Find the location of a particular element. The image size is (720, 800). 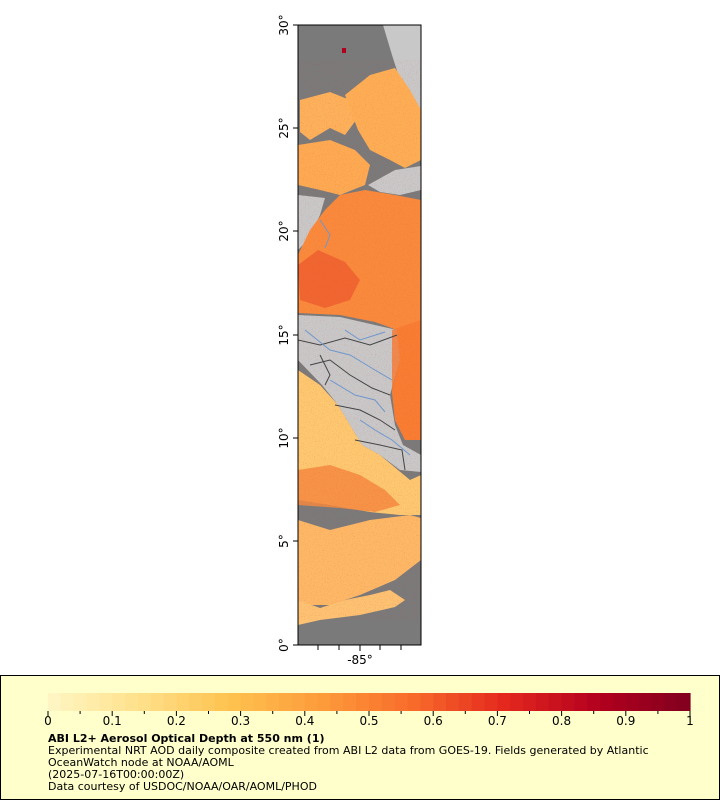

rivers is located at coordinates (357, 337).